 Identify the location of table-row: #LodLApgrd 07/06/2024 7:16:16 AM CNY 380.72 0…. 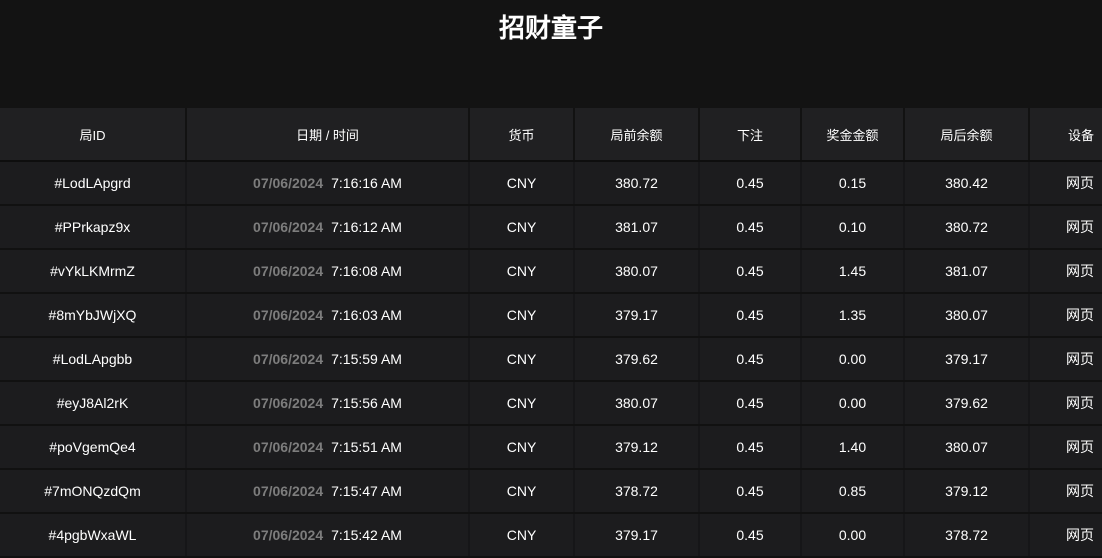
(551, 183).